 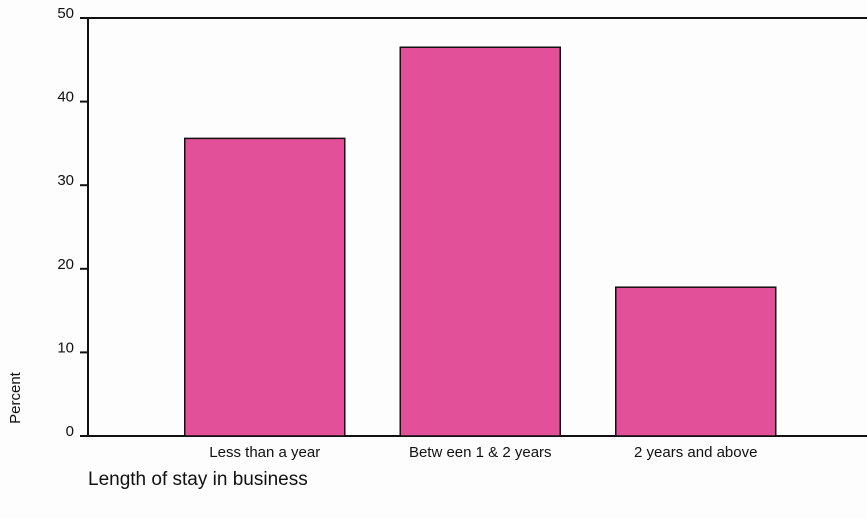 I want to click on y-axis-title: Percent, so click(x=15, y=397).